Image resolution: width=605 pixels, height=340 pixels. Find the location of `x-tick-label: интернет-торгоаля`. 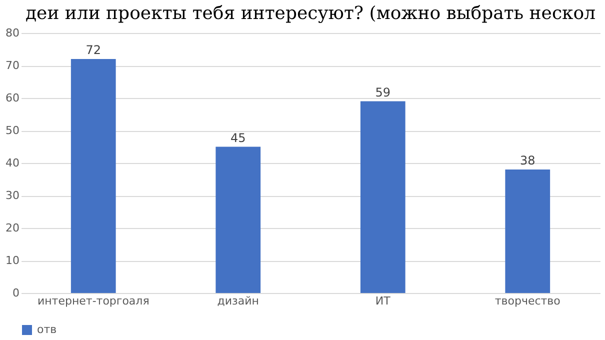

x-tick-label: интернет-торгоаля is located at coordinates (93, 301).